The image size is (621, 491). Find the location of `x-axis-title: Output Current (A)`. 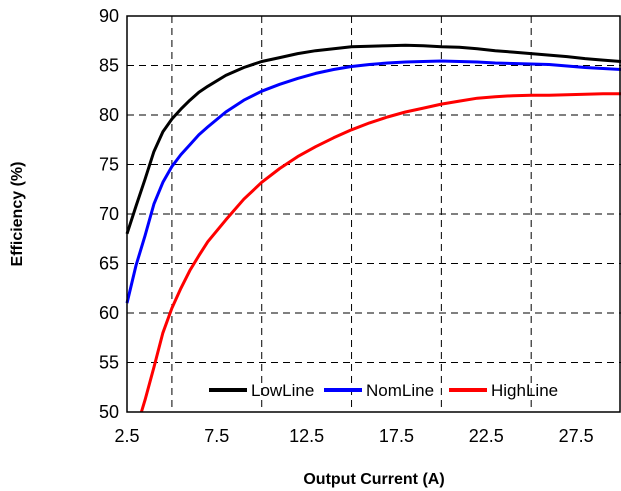

x-axis-title: Output Current (A) is located at coordinates (373, 479).